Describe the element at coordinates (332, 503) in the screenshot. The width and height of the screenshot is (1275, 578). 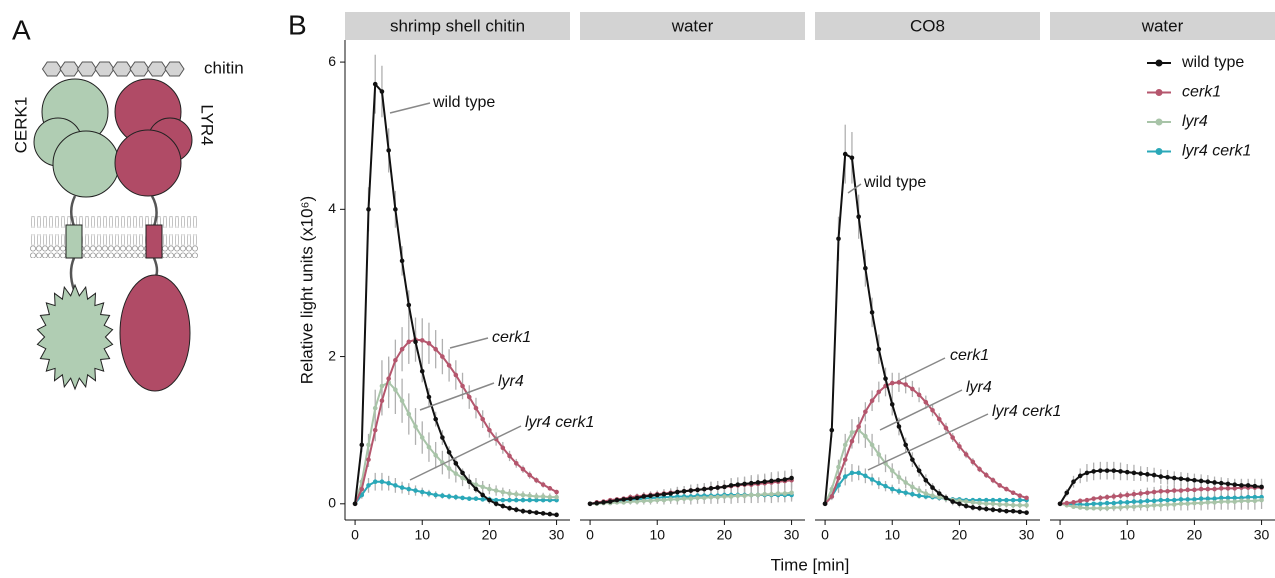
I see `y-tick-label: 0` at that location.